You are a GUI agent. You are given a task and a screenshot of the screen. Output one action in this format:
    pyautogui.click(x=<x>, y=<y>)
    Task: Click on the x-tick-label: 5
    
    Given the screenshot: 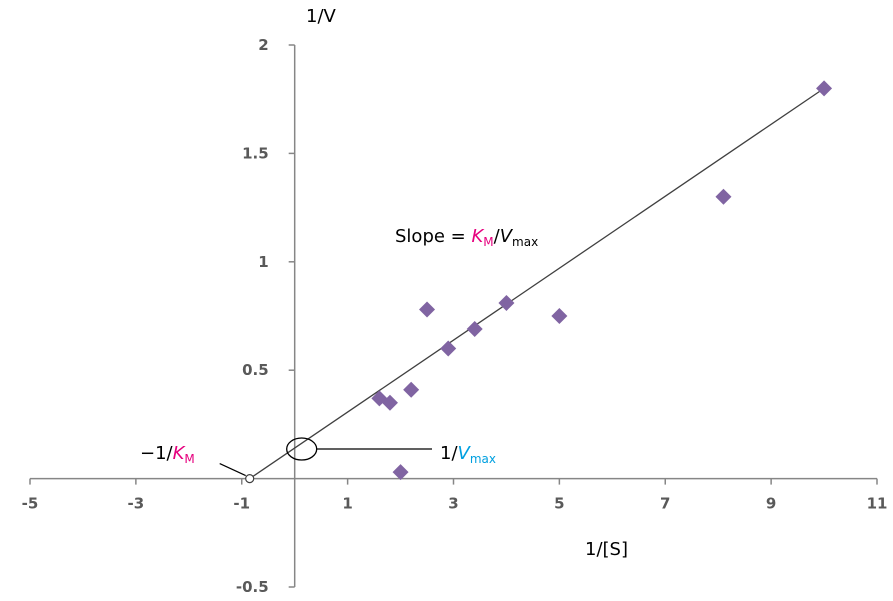 What is the action you would take?
    pyautogui.click(x=559, y=504)
    